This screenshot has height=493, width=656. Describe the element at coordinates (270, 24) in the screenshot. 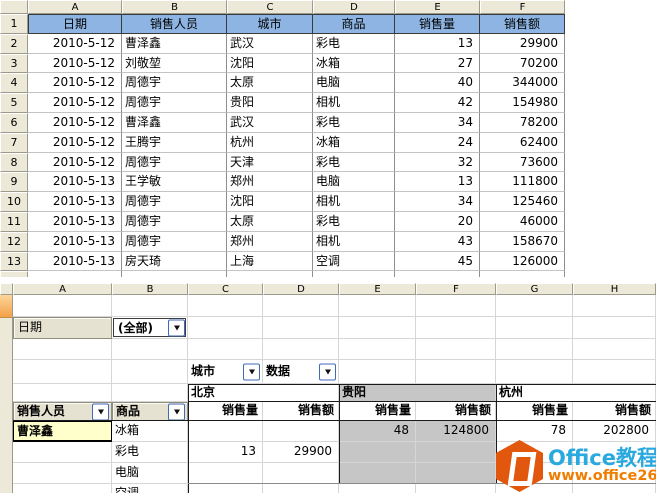

I see `header-cell-city: 城市` at that location.